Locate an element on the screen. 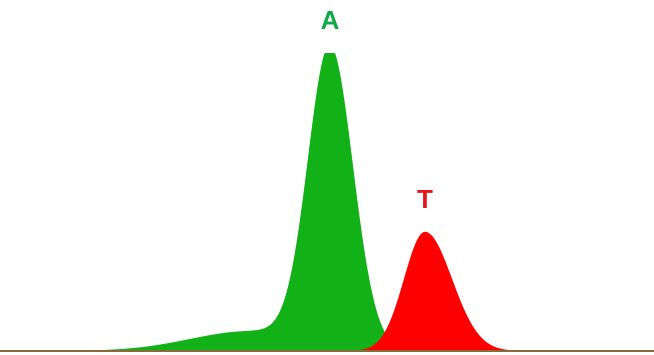 This screenshot has height=355, width=654. peak-label-a: A is located at coordinates (330, 20).